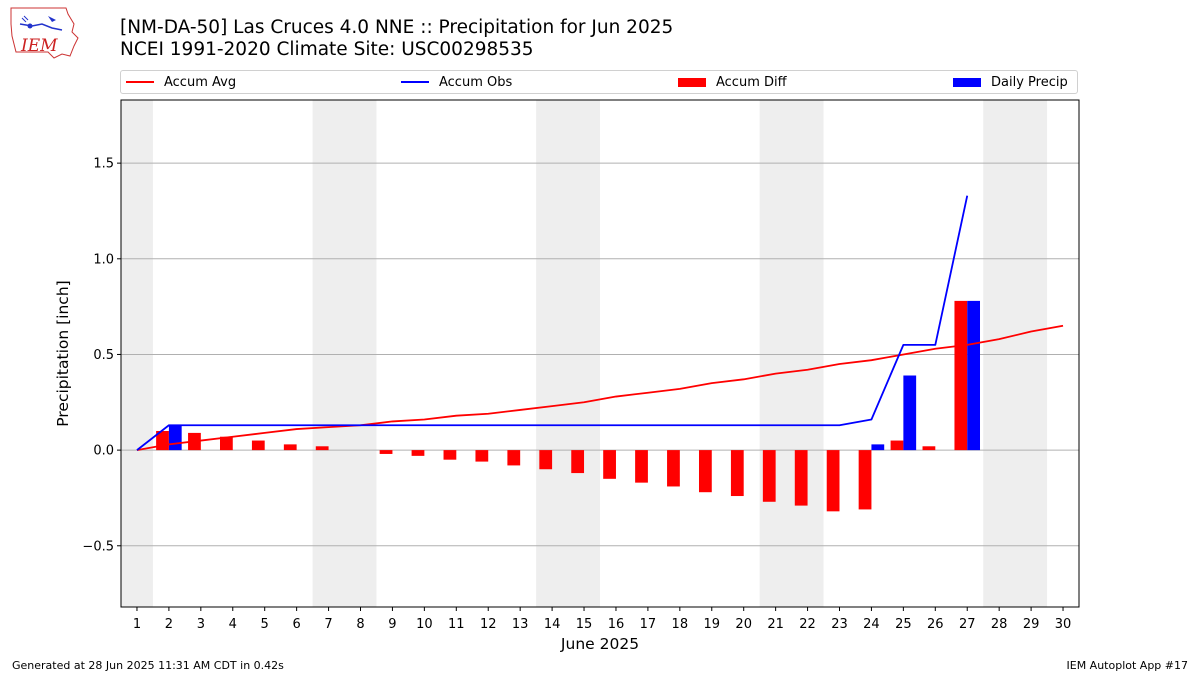 This screenshot has height=675, width=1200. What do you see at coordinates (63, 353) in the screenshot?
I see `y-axis-label: Precipitation [inch]` at bounding box center [63, 353].